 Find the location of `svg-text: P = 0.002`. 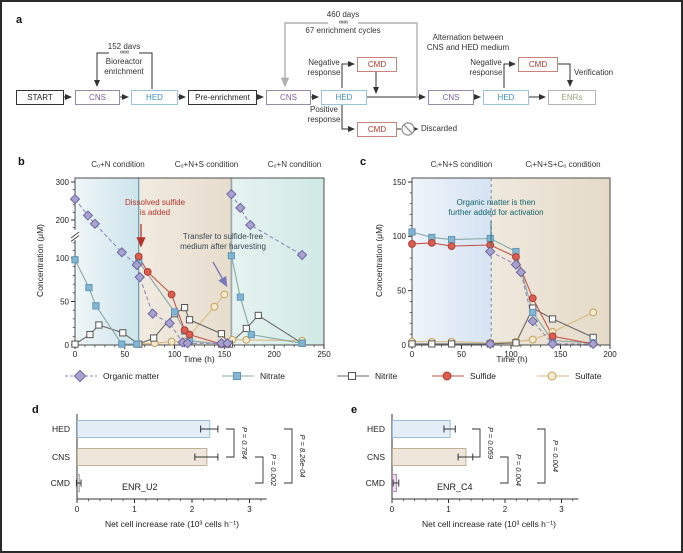

svg-text: P = 0.002 is located at coordinates (273, 470).